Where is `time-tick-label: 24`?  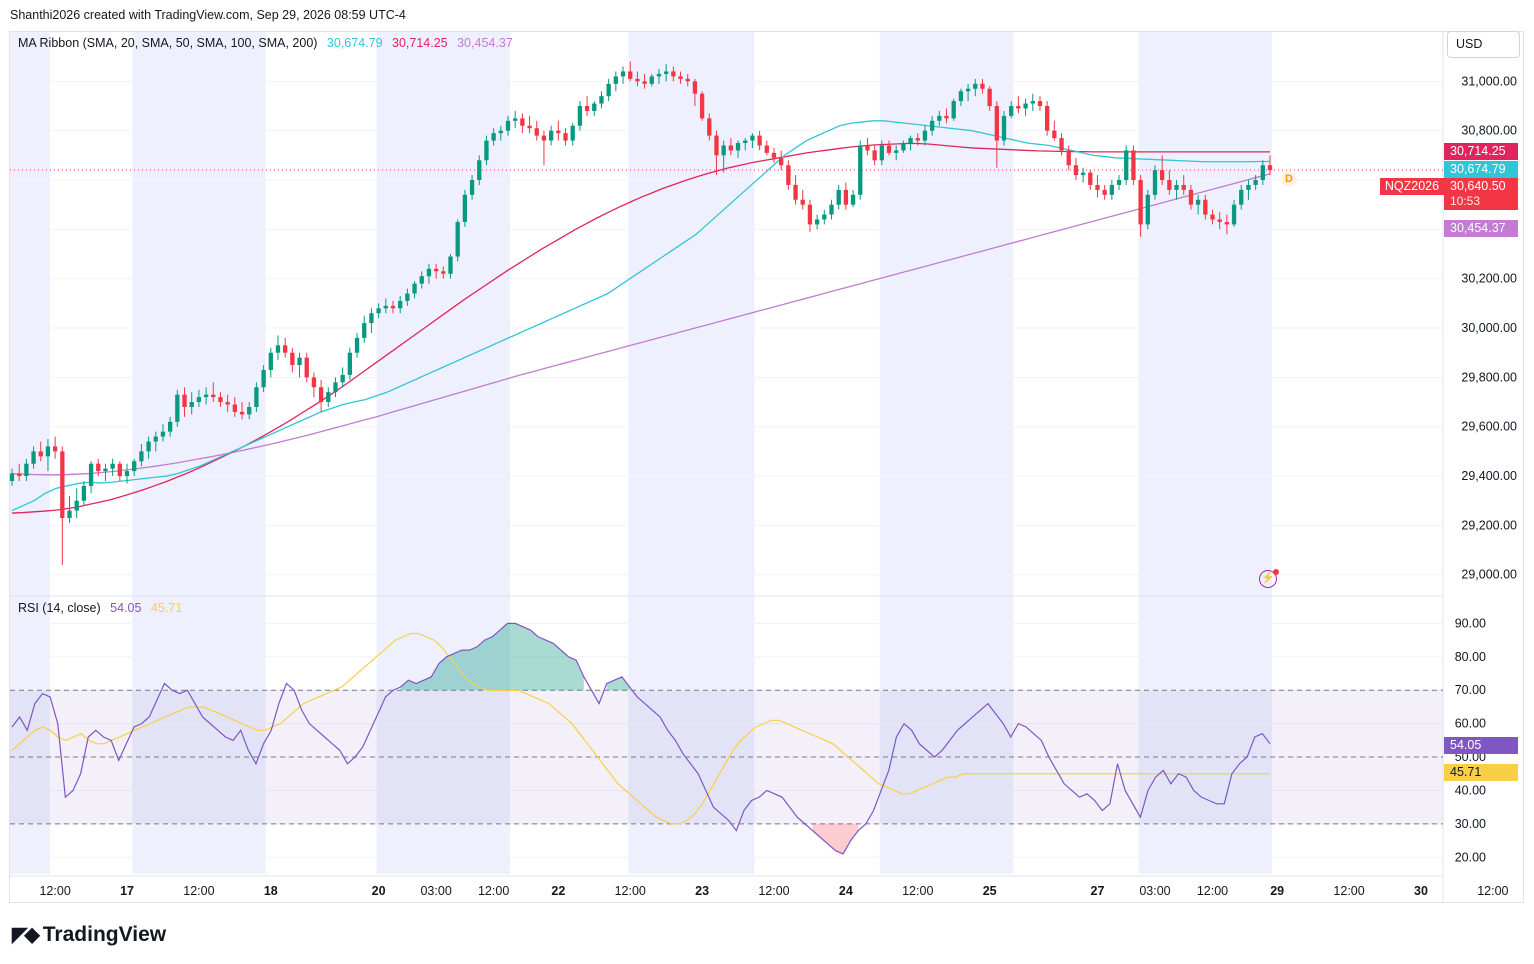 time-tick-label: 24 is located at coordinates (846, 891).